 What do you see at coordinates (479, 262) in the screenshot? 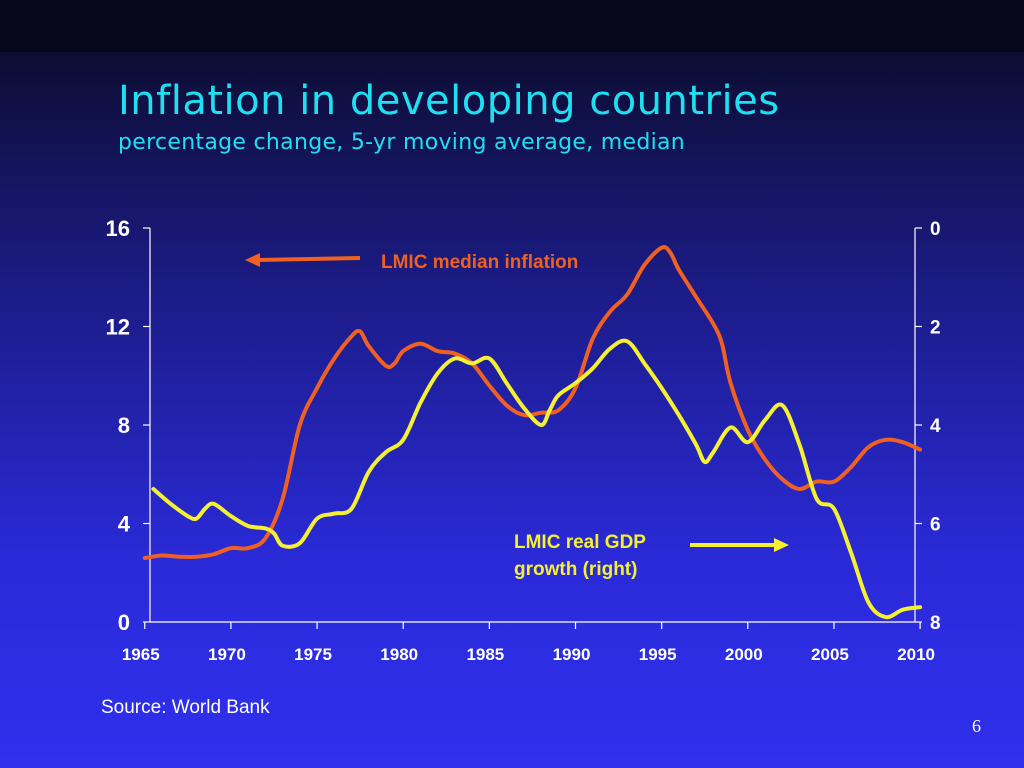
I see `inflation-label: LMIC median inflation` at bounding box center [479, 262].